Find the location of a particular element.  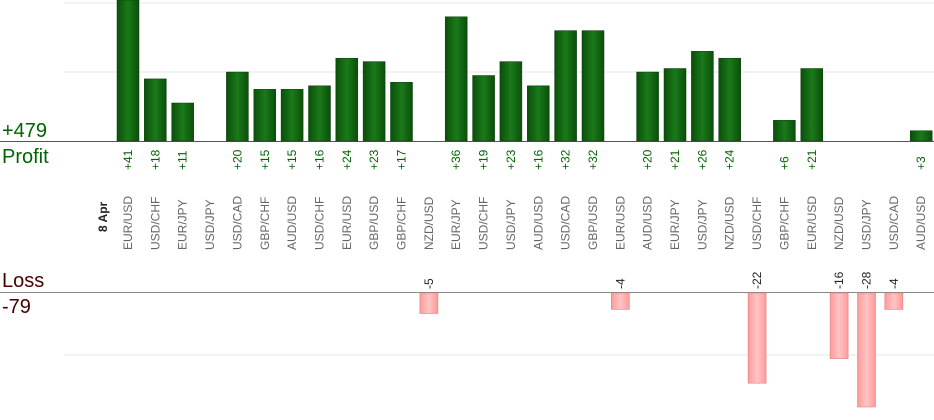

profit-total: +479 is located at coordinates (24, 131).